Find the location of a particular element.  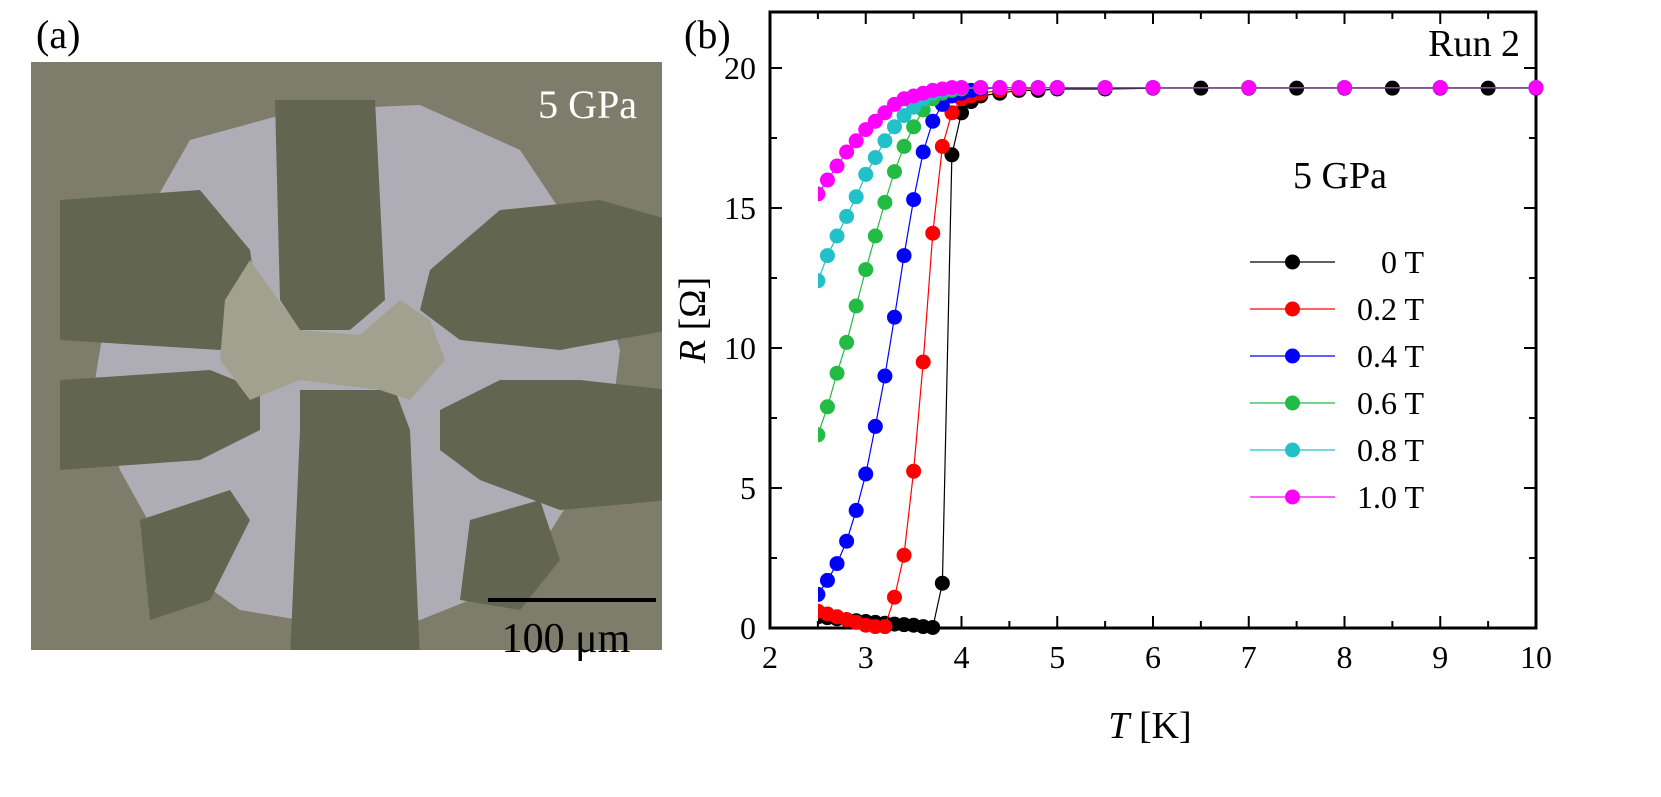

x-axis-title: T [K] is located at coordinates (1149, 726).